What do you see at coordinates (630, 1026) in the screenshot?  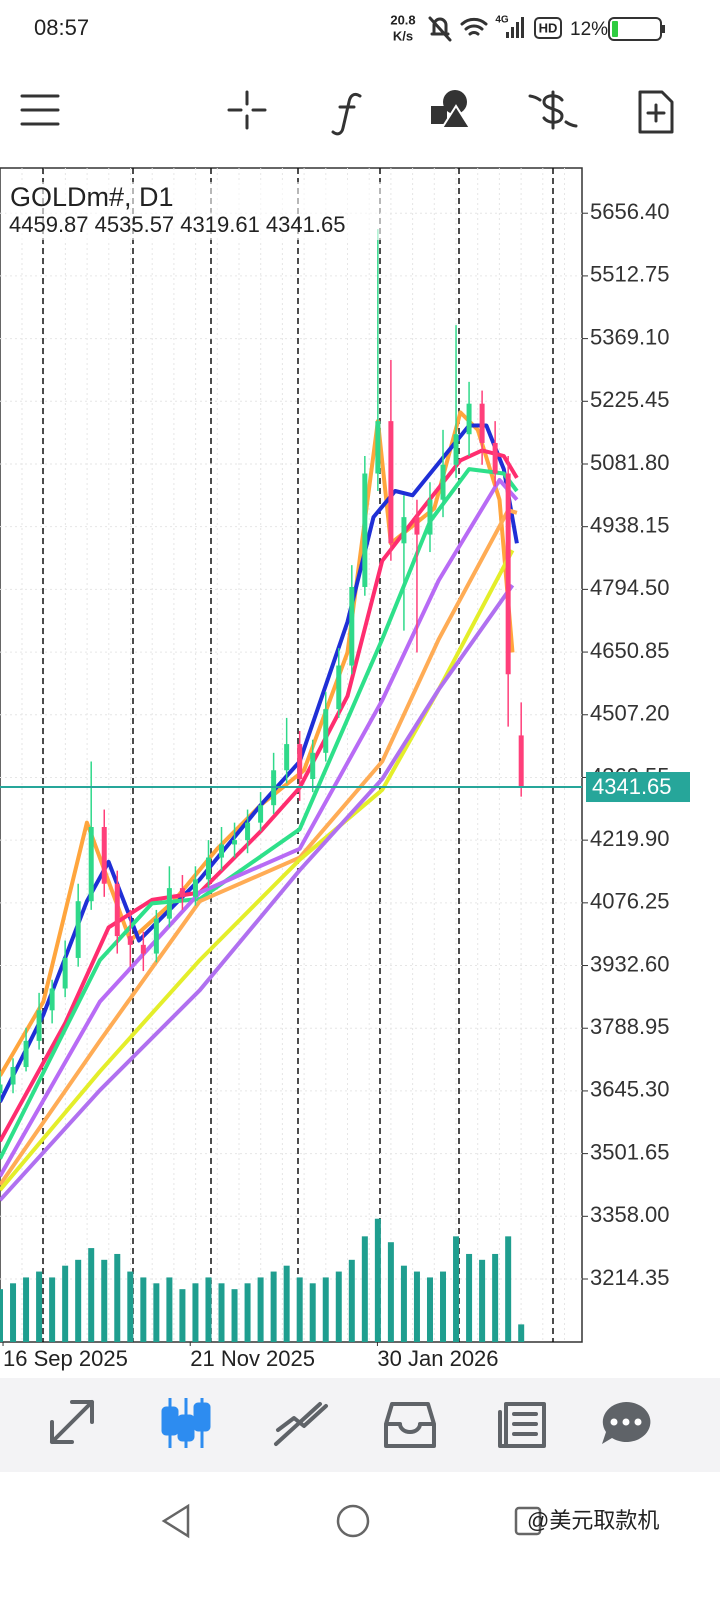 I see `y-tick-label: 3788.95` at bounding box center [630, 1026].